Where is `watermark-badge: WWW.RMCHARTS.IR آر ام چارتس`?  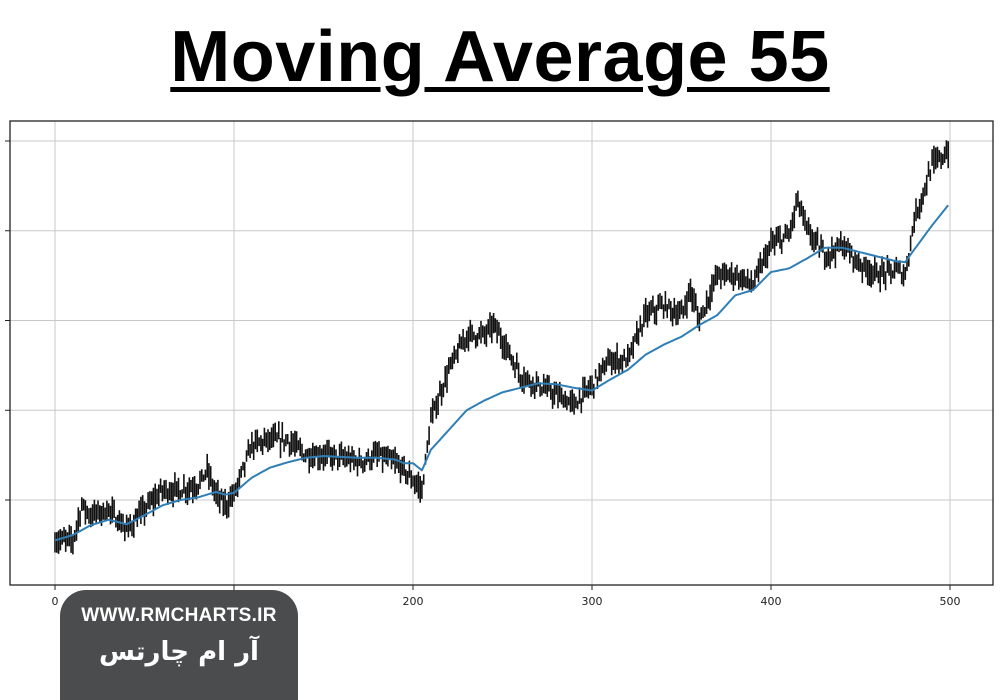 watermark-badge: WWW.RMCHARTS.IR آر ام چارتس is located at coordinates (179, 645).